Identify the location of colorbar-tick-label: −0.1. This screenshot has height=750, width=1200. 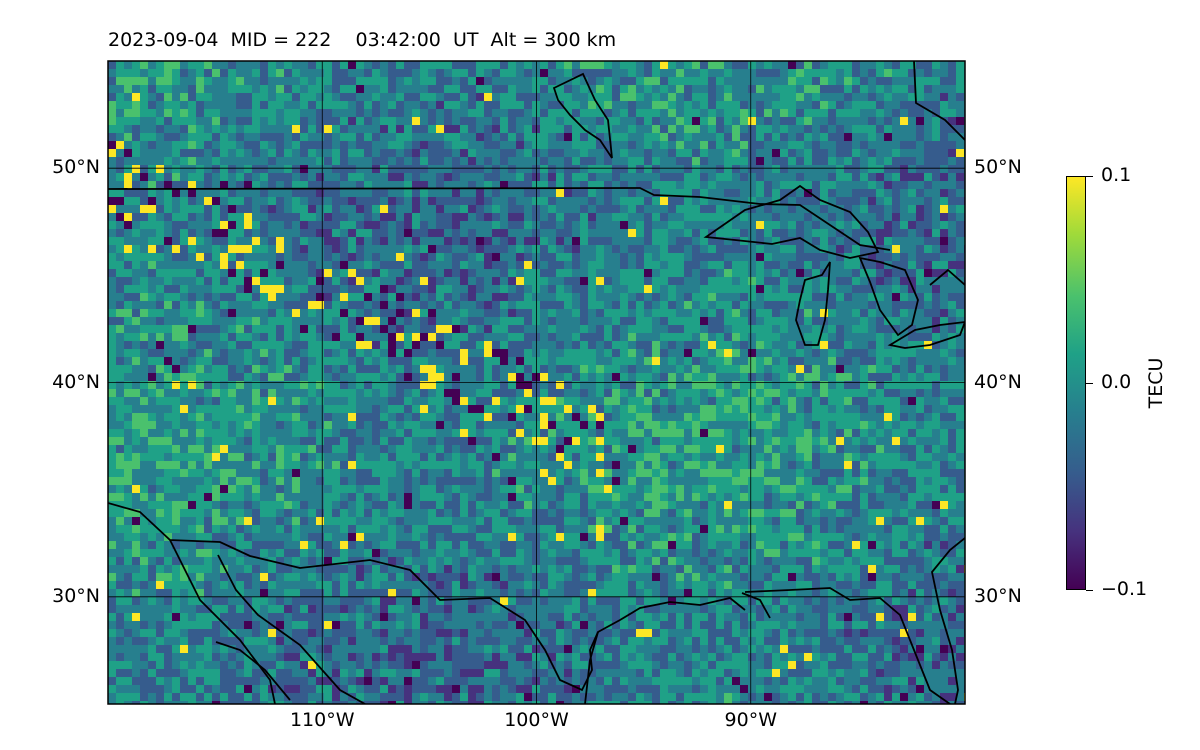
(1124, 589).